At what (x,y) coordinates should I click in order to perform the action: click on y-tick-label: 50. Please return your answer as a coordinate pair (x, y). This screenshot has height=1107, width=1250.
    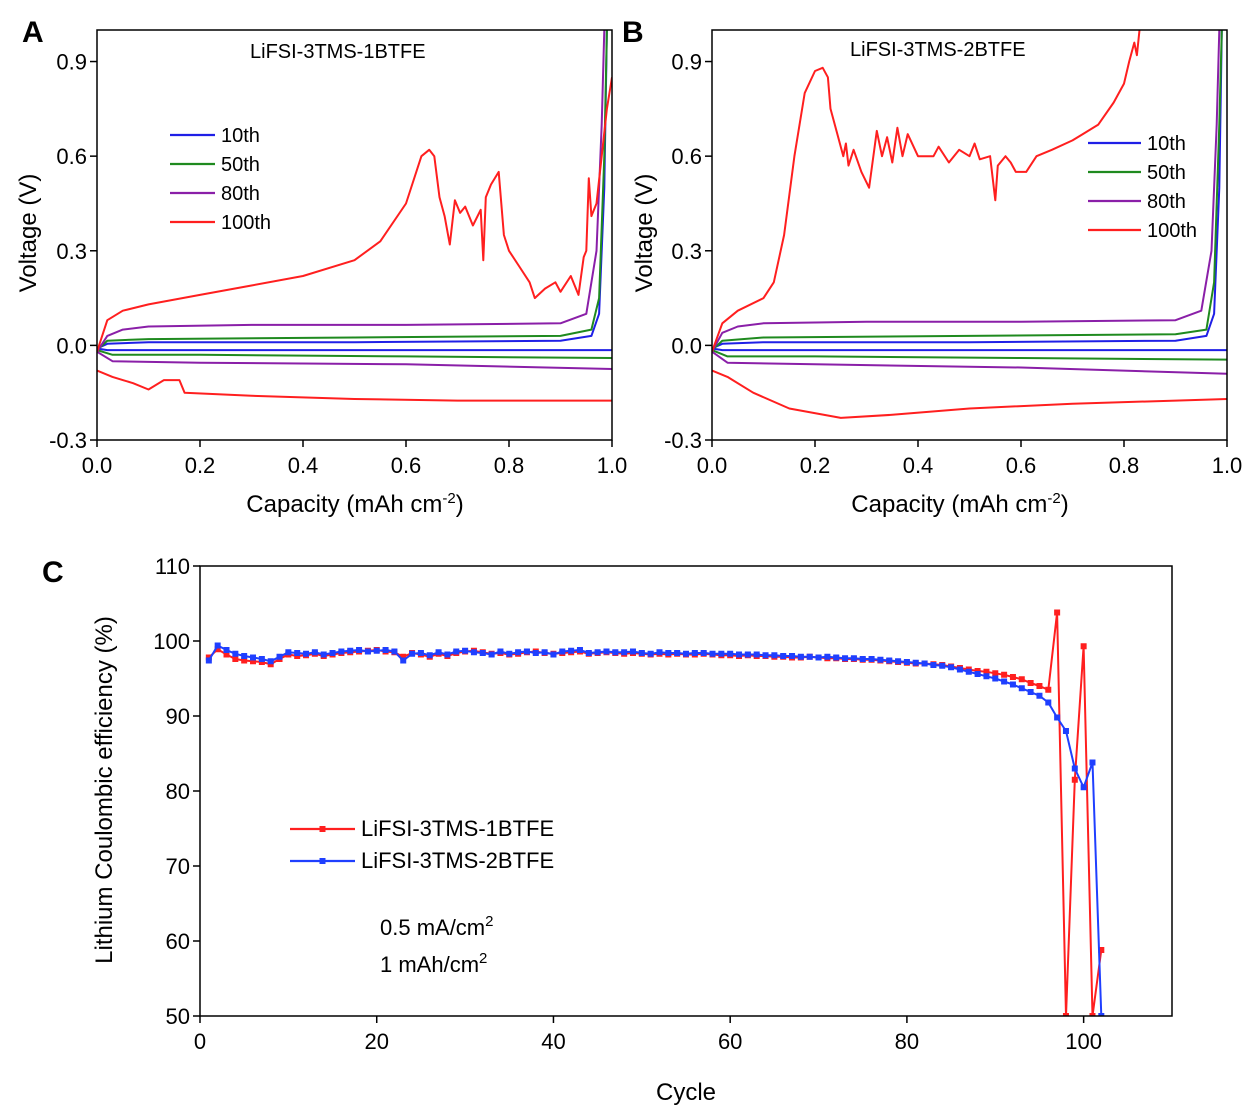
    Looking at the image, I should click on (178, 1016).